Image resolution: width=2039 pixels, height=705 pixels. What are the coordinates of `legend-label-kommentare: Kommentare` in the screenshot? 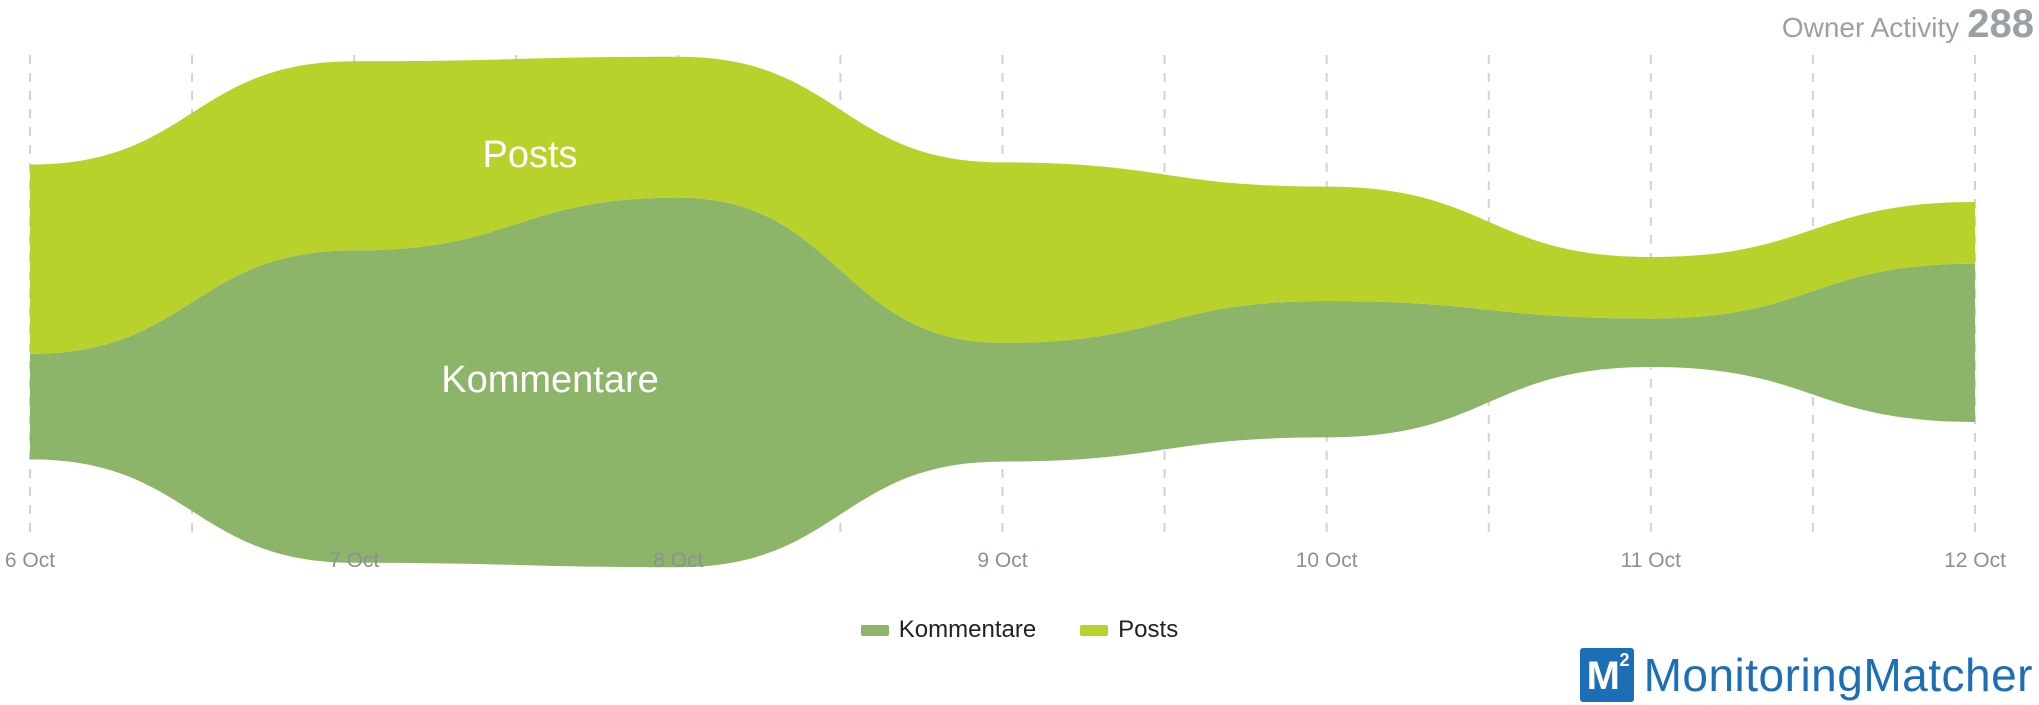 It's located at (967, 629).